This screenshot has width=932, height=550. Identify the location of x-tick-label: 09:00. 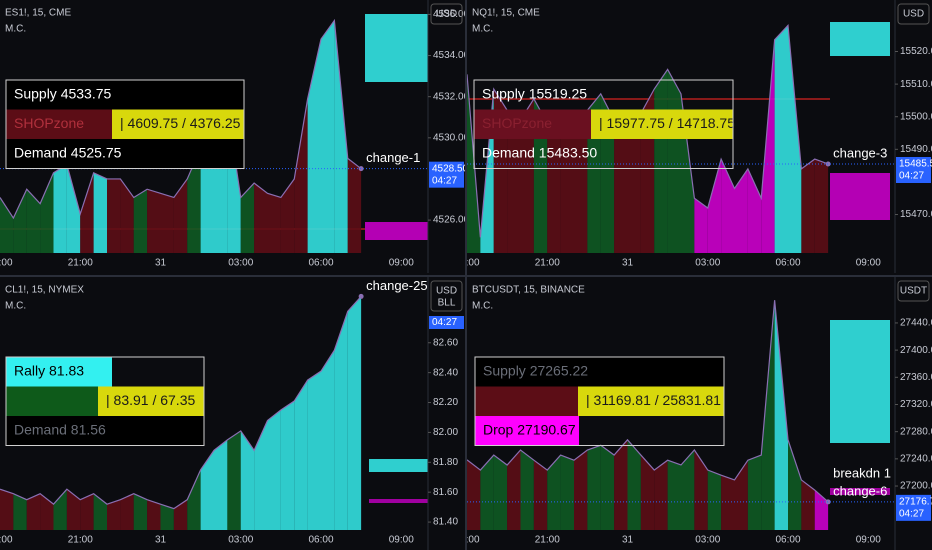
(868, 263).